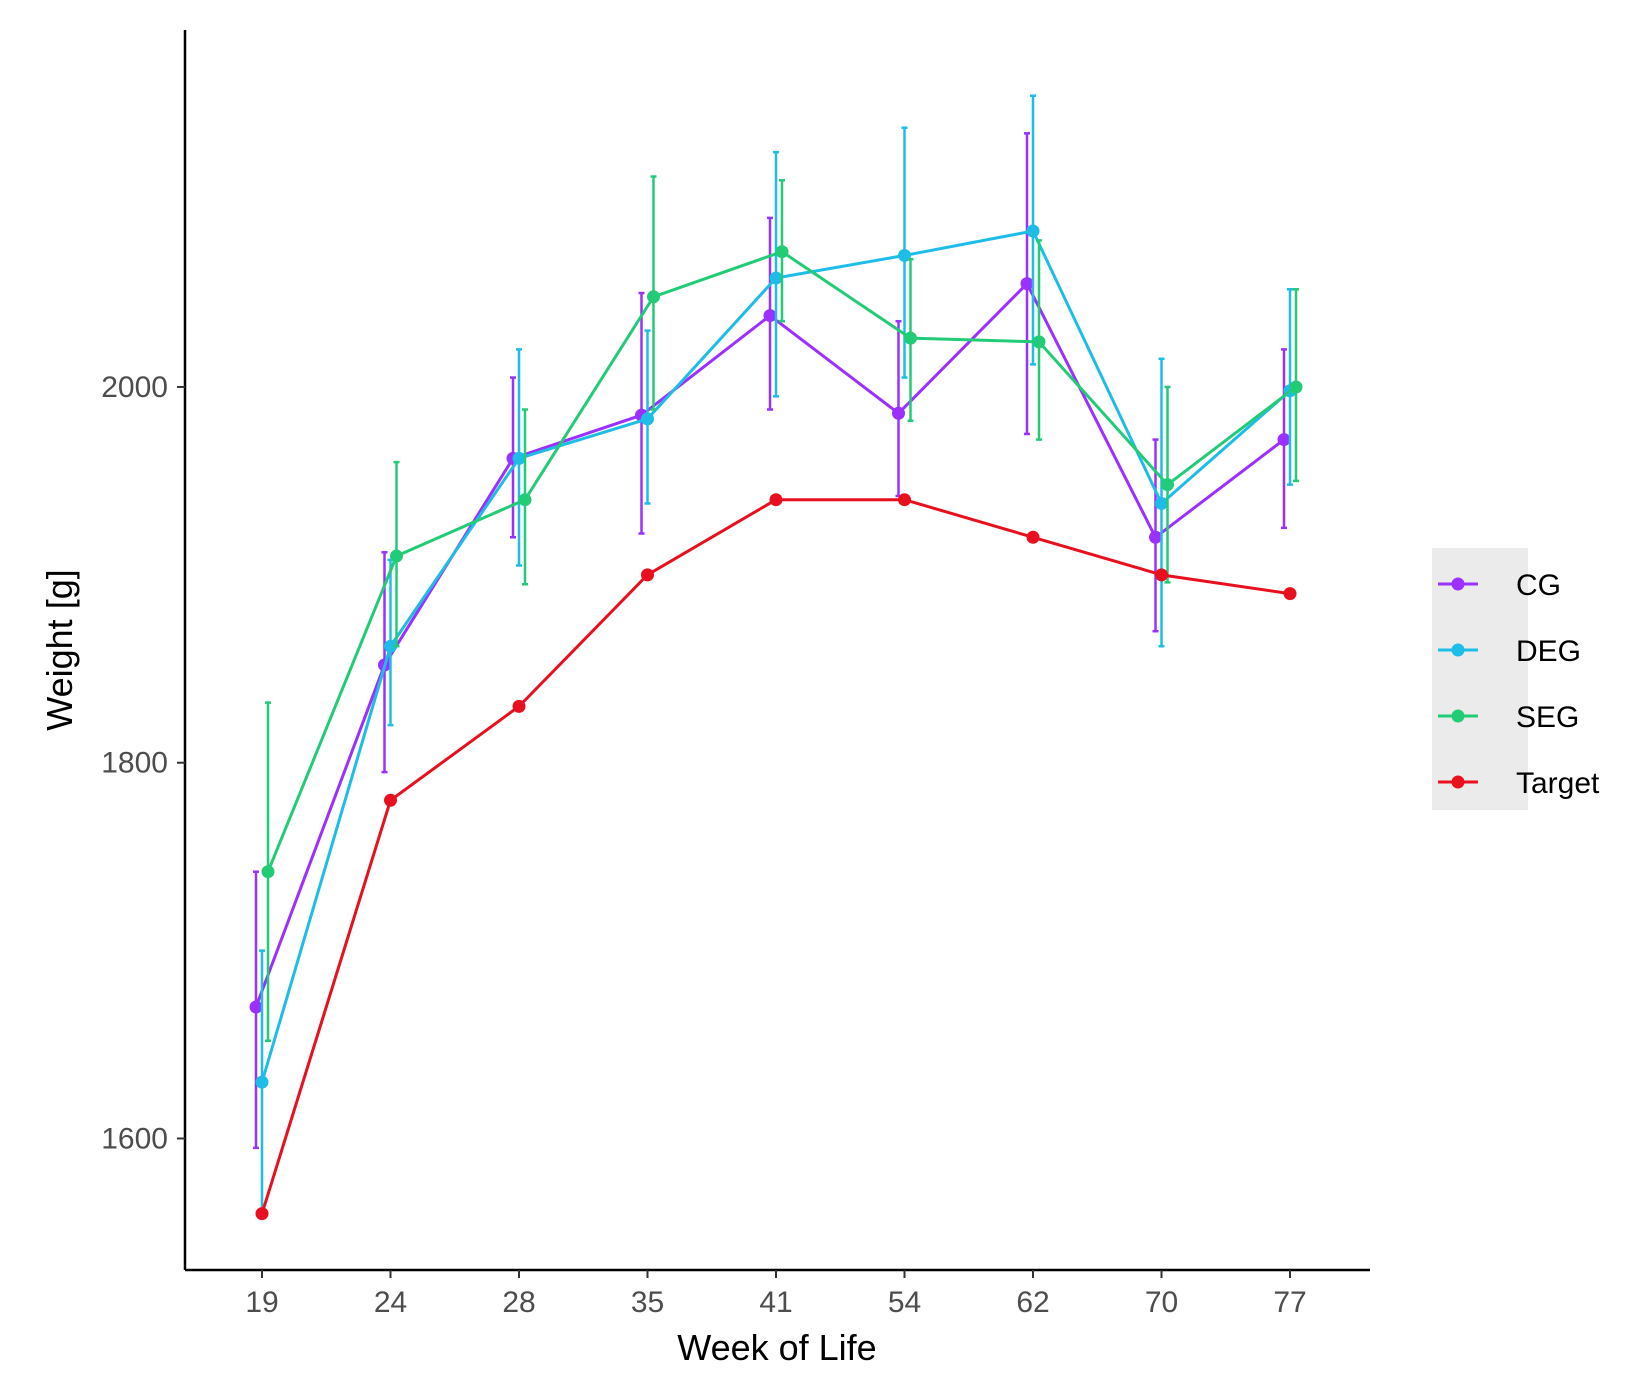 The width and height of the screenshot is (1643, 1393). I want to click on legend-label: DEG, so click(1548, 651).